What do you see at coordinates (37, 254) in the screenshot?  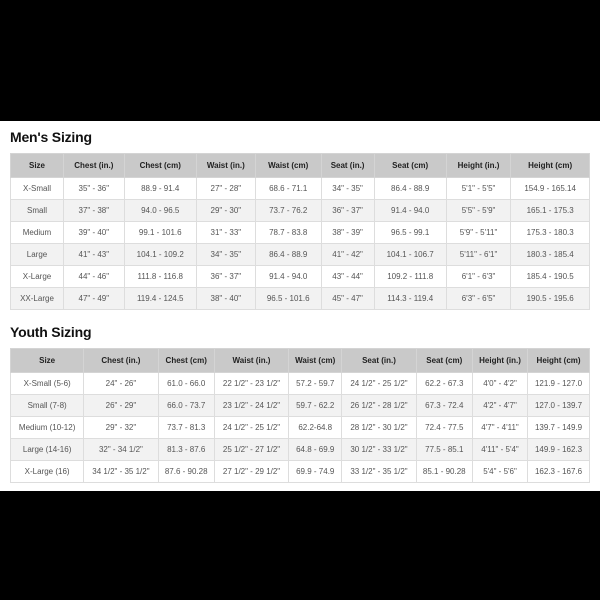 I see `table-cell: Large` at bounding box center [37, 254].